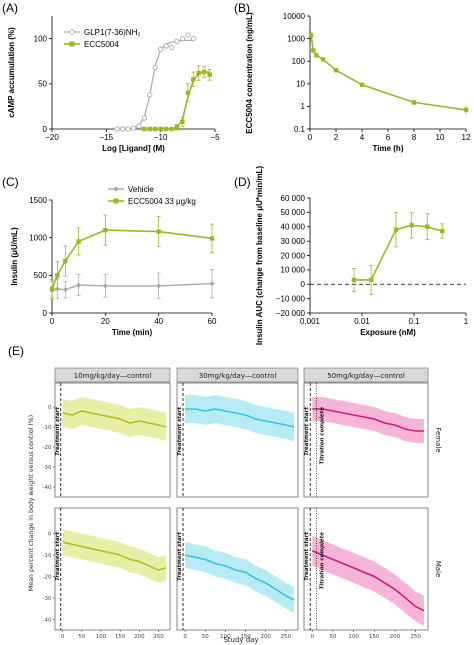  What do you see at coordinates (322, 561) in the screenshot?
I see `titration-complete-label: Titration complete` at bounding box center [322, 561].